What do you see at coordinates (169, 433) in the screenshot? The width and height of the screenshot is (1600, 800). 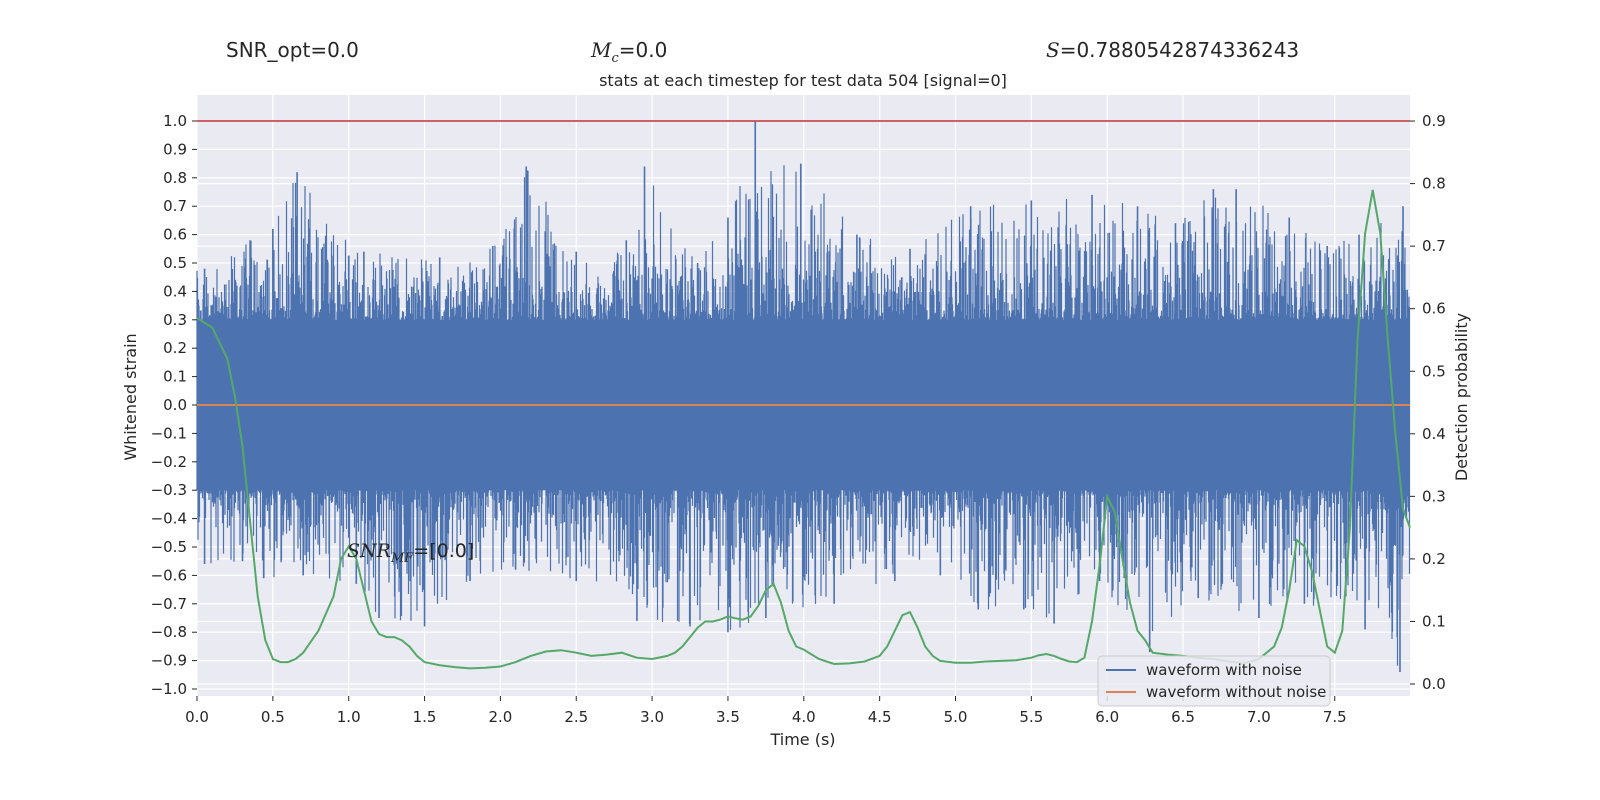 I see `y-tick-label: −0.1` at bounding box center [169, 433].